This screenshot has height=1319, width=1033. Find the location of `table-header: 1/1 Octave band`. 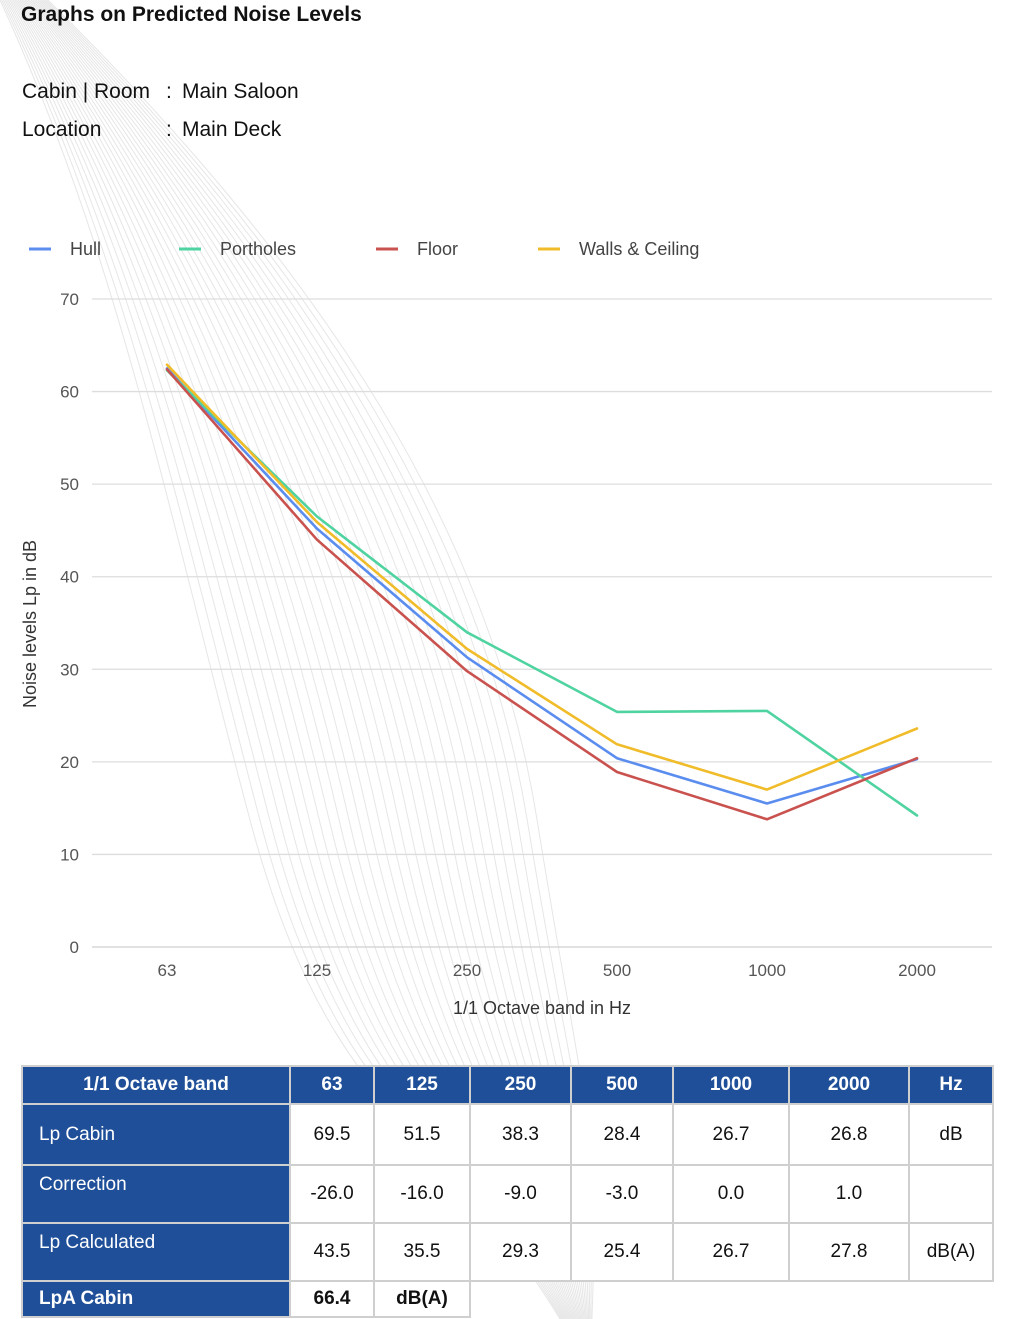

table-header: 1/1 Octave band is located at coordinates (156, 1085).